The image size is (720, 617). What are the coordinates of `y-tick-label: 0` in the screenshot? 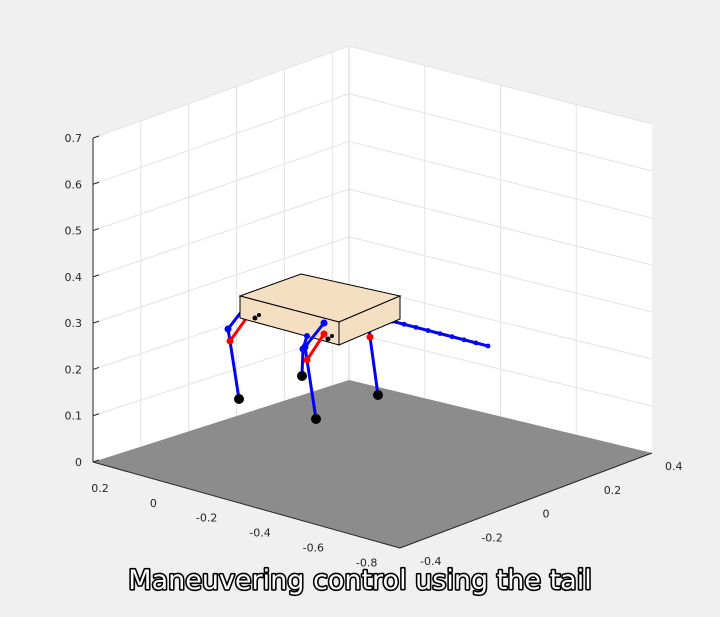 It's located at (546, 514).